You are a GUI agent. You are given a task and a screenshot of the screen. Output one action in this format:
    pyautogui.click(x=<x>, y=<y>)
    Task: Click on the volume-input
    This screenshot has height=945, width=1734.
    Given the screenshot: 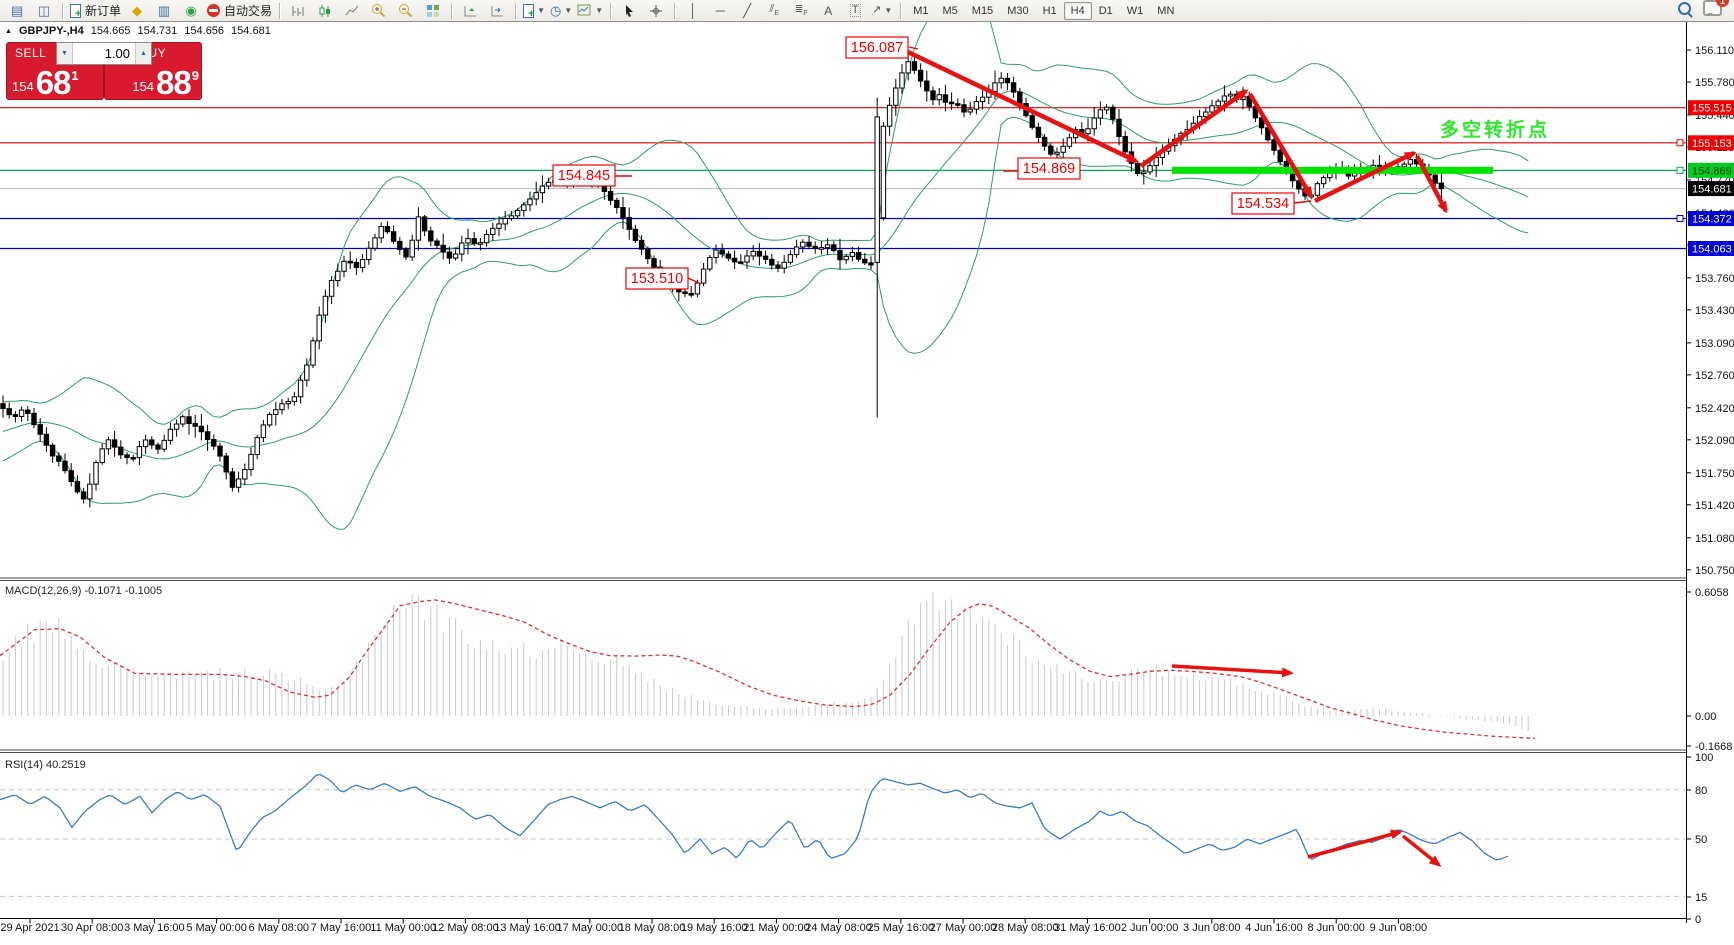 What is the action you would take?
    pyautogui.click(x=104, y=53)
    